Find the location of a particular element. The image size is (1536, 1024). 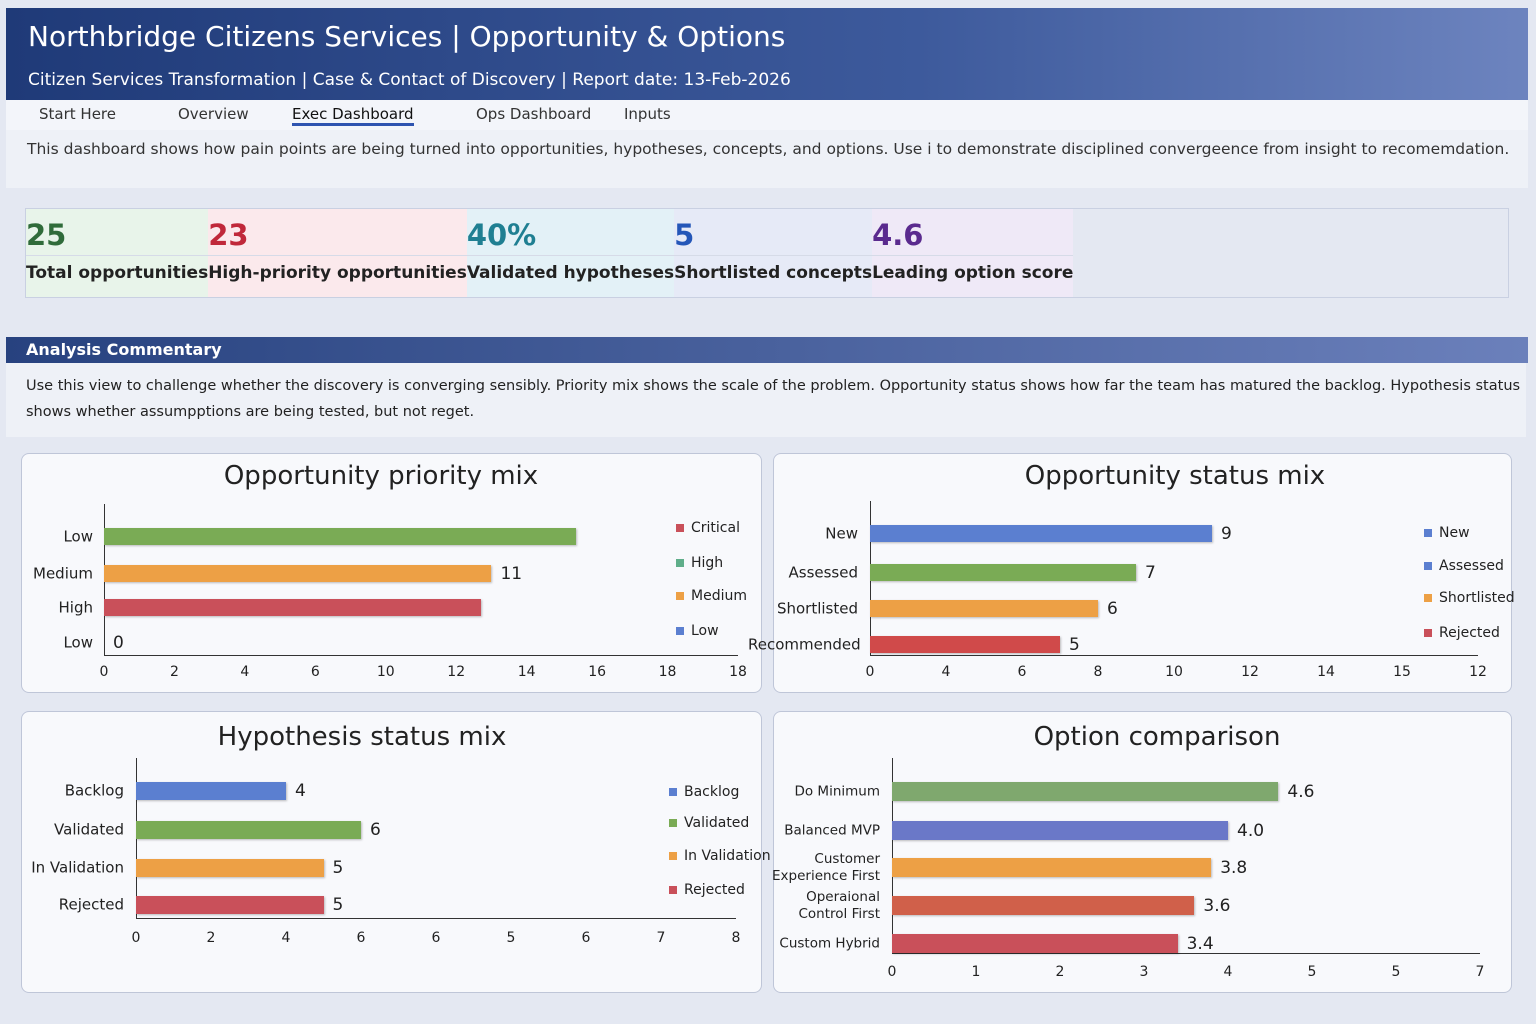

chart-title: Opportunity priority mix is located at coordinates (381, 476).